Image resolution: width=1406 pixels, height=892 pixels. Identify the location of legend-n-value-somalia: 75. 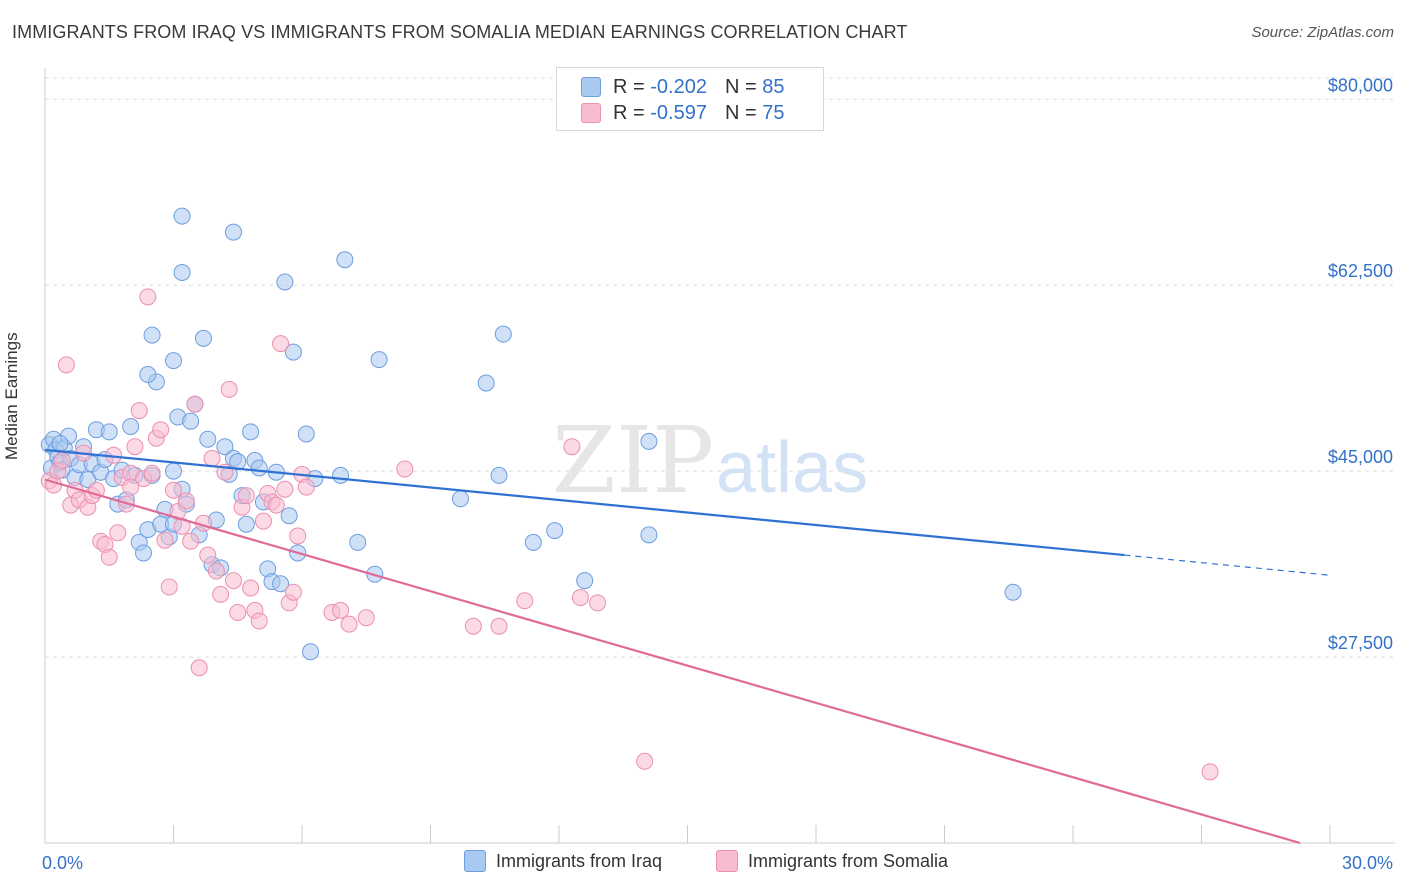
(773, 112).